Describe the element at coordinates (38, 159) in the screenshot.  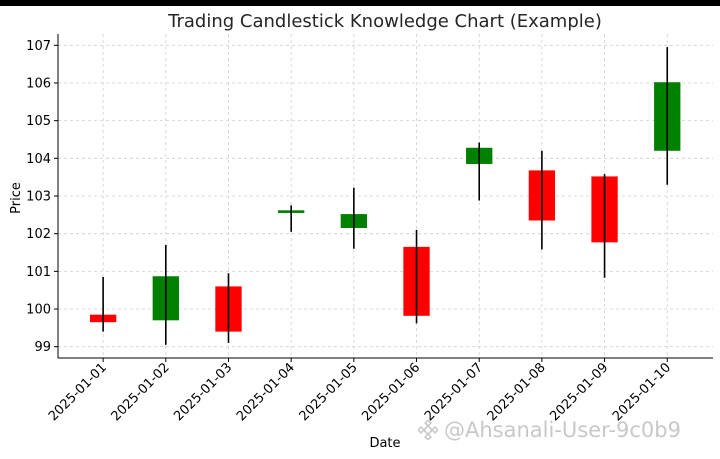
I see `y-tick-label: 104` at that location.